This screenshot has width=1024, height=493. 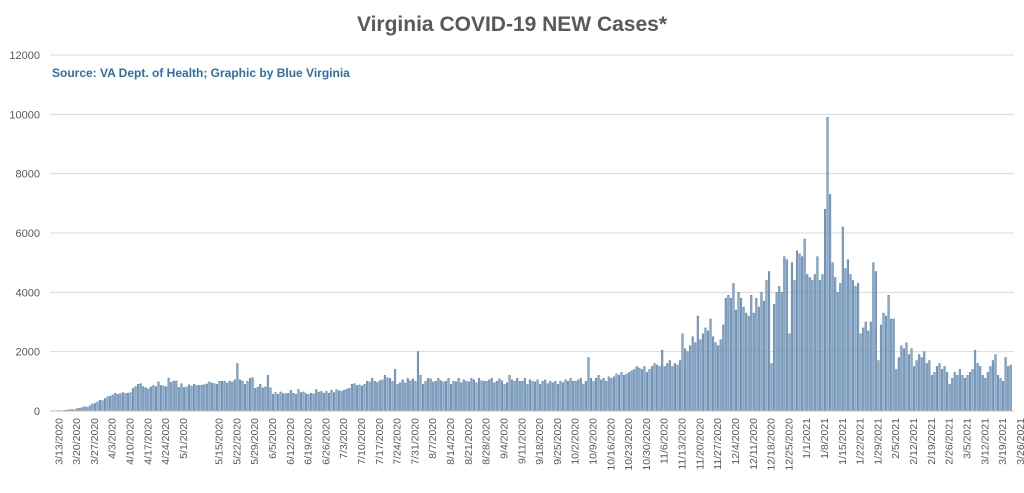 What do you see at coordinates (522, 441) in the screenshot?
I see `x-tick-label: 9/11/2020` at bounding box center [522, 441].